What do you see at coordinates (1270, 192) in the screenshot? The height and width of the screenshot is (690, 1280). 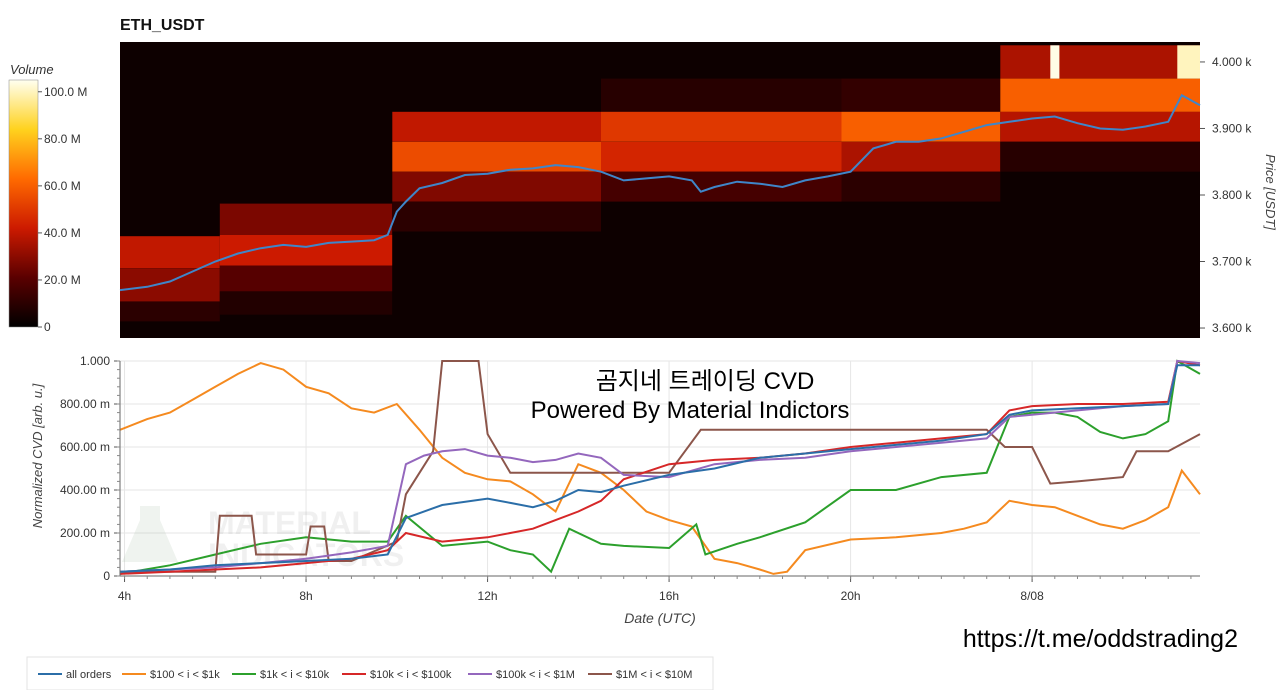 I see `price-axis-label: Price [USDT]` at bounding box center [1270, 192].